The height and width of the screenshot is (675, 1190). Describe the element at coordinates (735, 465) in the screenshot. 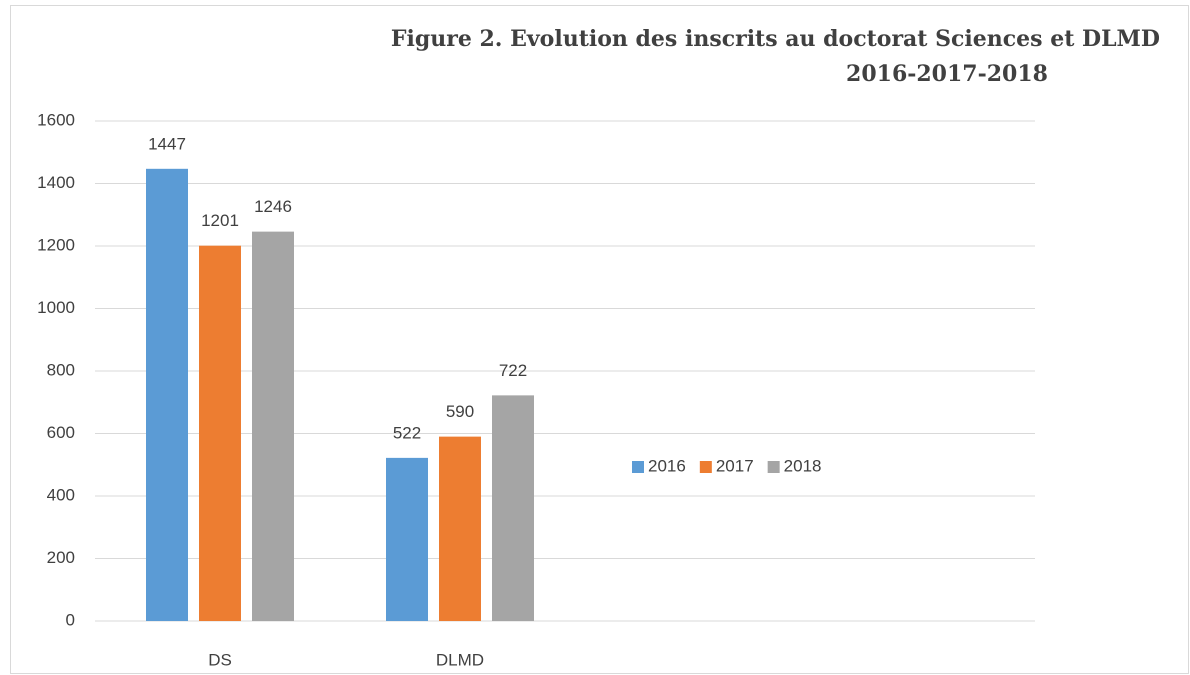

I see `legend-label: 2017` at that location.